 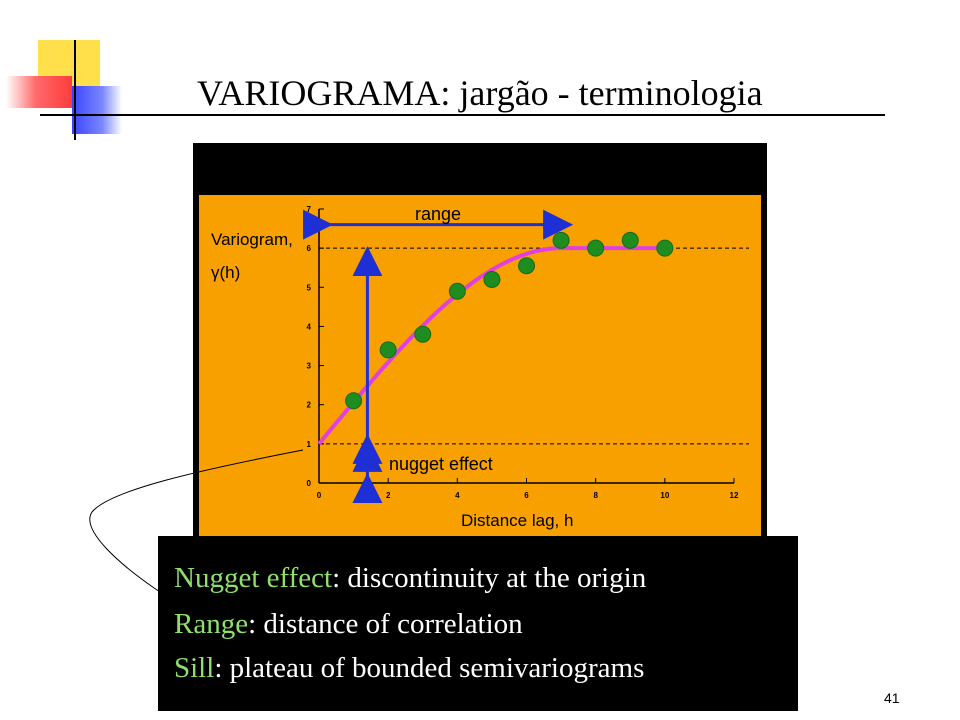 What do you see at coordinates (97, 110) in the screenshot?
I see `corner-blue-square` at bounding box center [97, 110].